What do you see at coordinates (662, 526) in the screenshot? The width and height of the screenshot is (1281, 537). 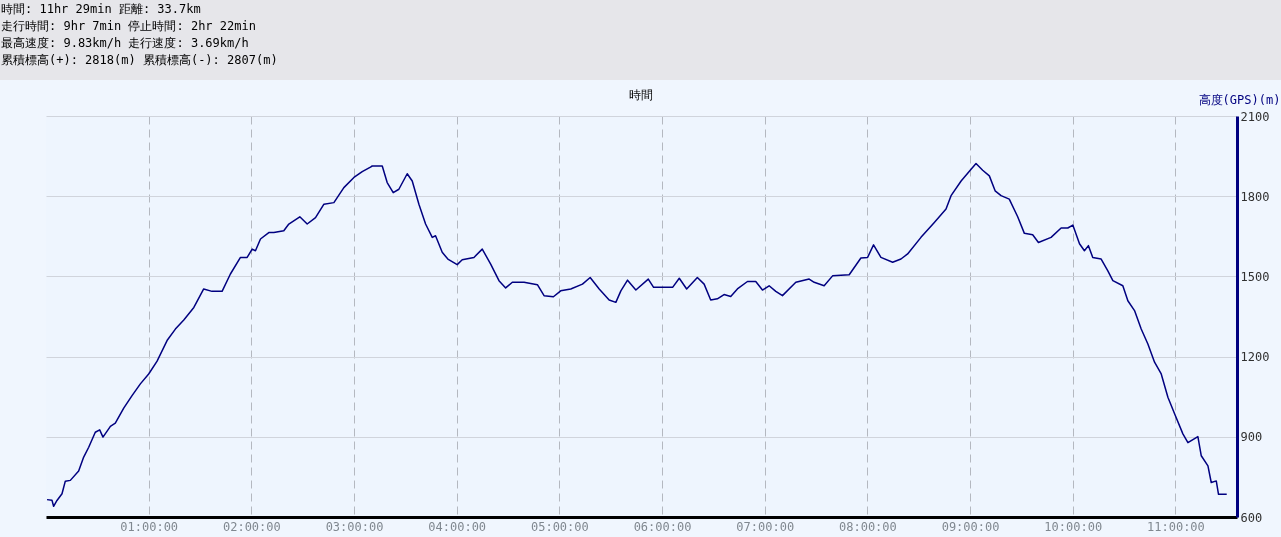 I see `x-tick-label: 06:00:00` at bounding box center [662, 526].